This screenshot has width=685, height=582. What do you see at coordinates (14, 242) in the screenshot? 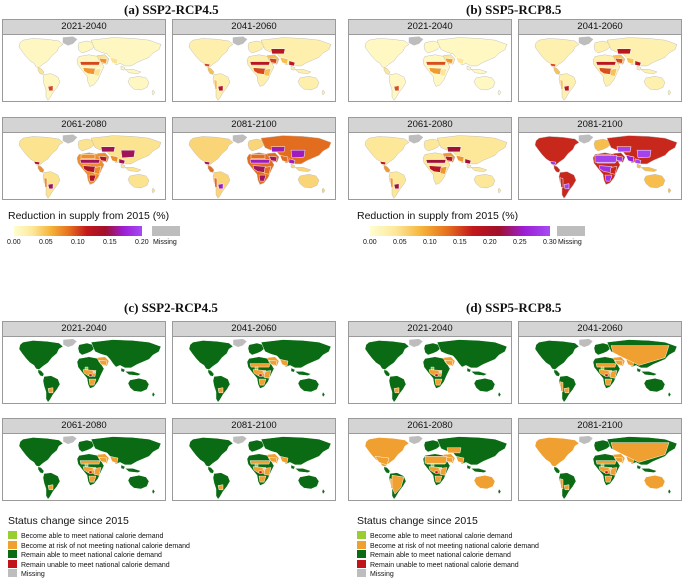
I see `tick-label: 0.00` at bounding box center [14, 242].